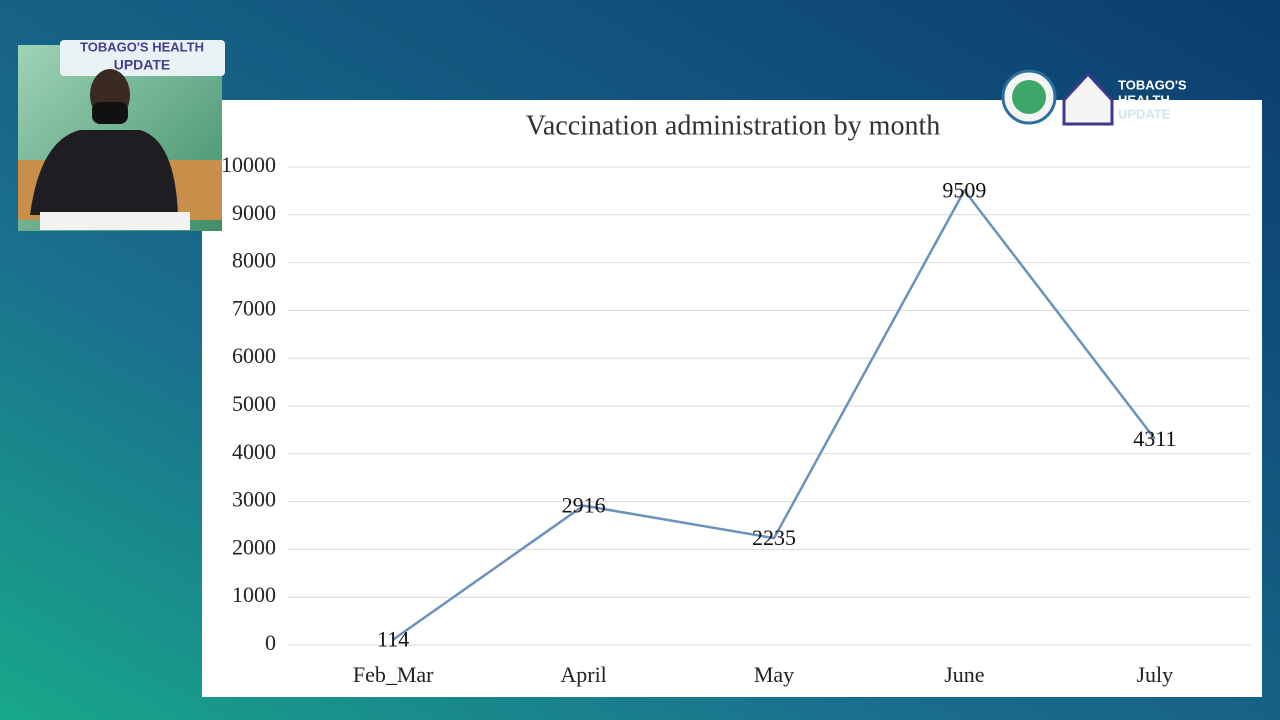  I want to click on y-tick-label: 5000, so click(254, 403).